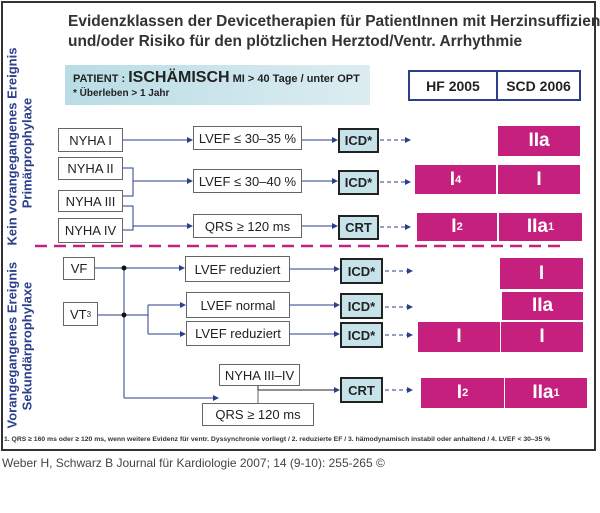  Describe the element at coordinates (121, 93) in the screenshot. I see `patient-note: * Überleben > 1 Jahr` at that location.